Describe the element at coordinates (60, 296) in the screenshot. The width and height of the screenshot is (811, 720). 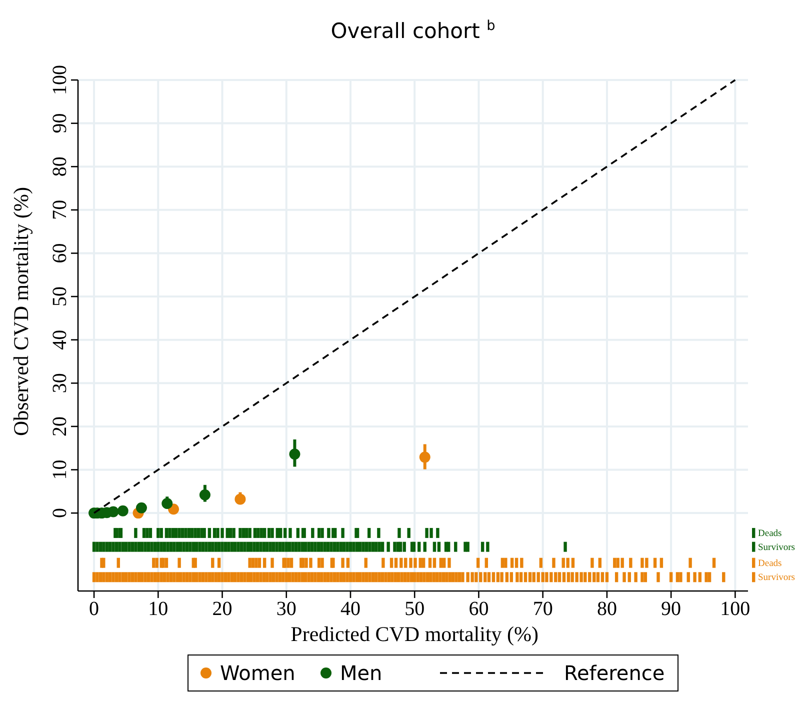
I see `y-tick-label: 50` at that location.